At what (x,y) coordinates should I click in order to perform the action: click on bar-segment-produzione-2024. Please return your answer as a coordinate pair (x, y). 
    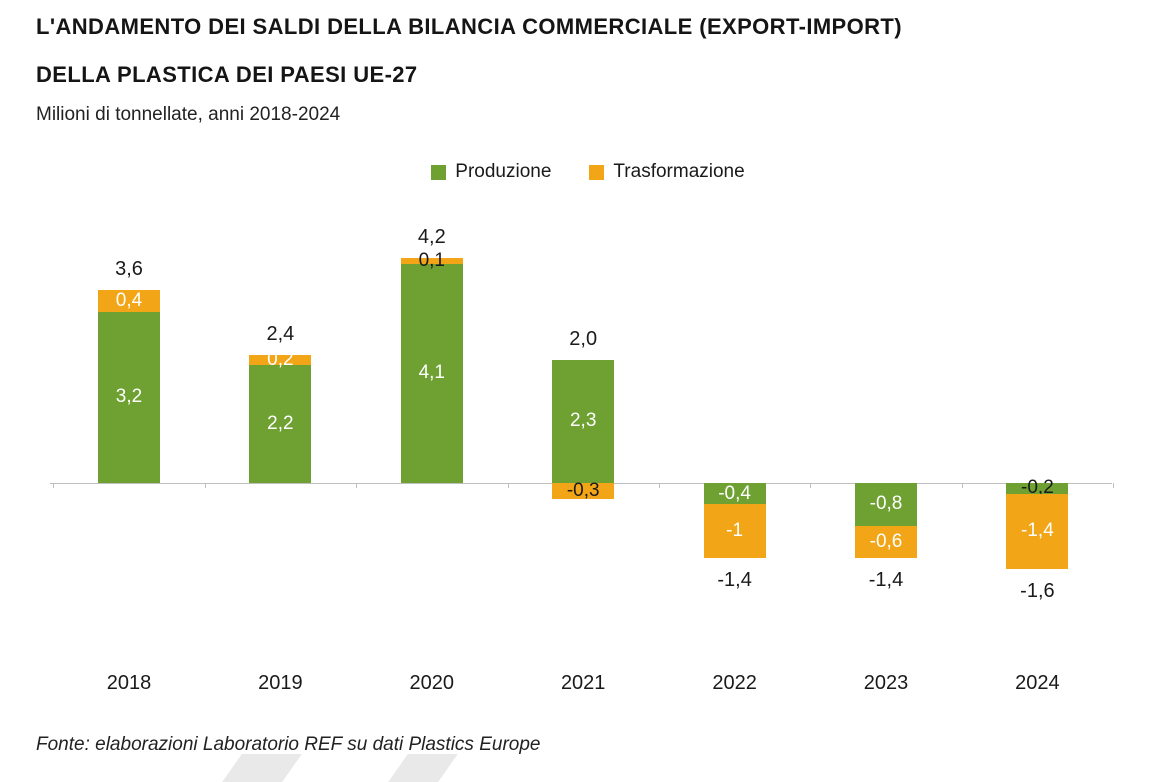
    Looking at the image, I should click on (1037, 488).